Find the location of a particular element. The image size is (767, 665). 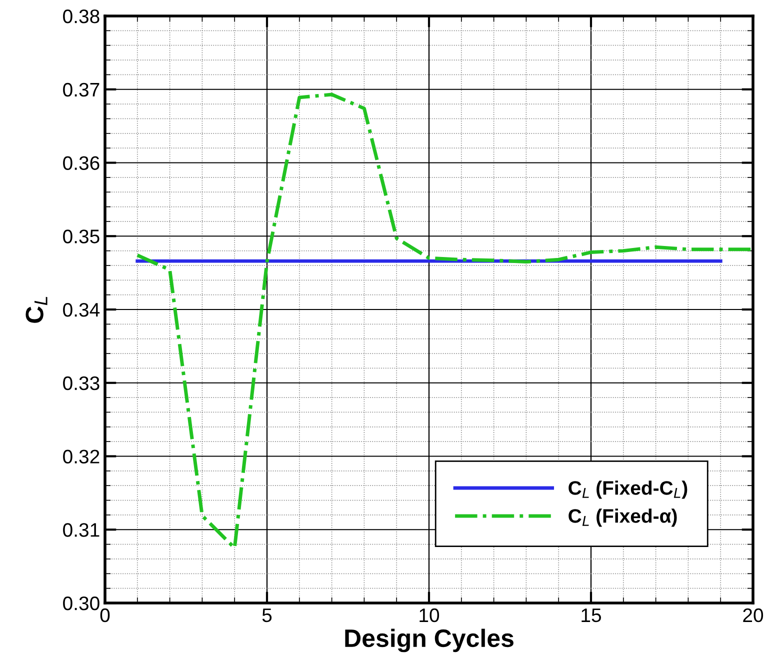

x-tick-label: 0 is located at coordinates (105, 615).